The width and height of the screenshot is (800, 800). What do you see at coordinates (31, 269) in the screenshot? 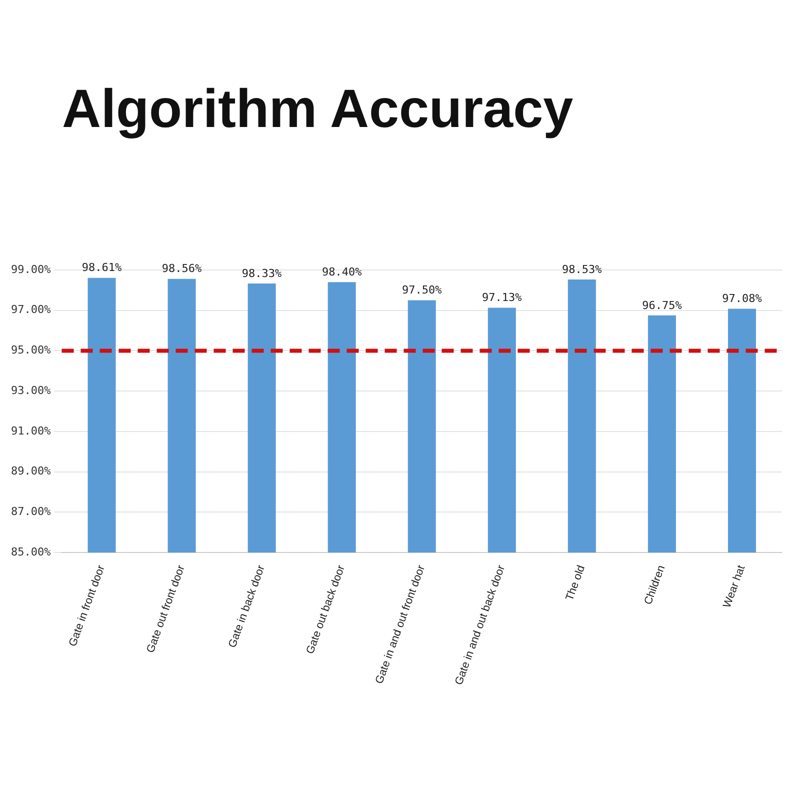
I see `y-tick-label: 99.00%` at bounding box center [31, 269].